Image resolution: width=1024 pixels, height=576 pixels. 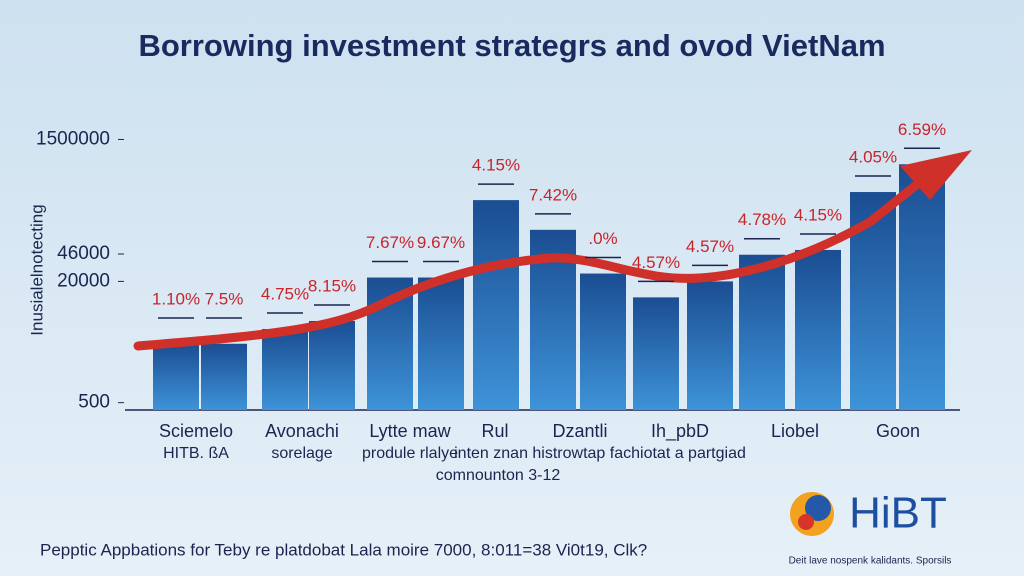 What do you see at coordinates (602, 238) in the screenshot?
I see `annotation: .0%` at bounding box center [602, 238].